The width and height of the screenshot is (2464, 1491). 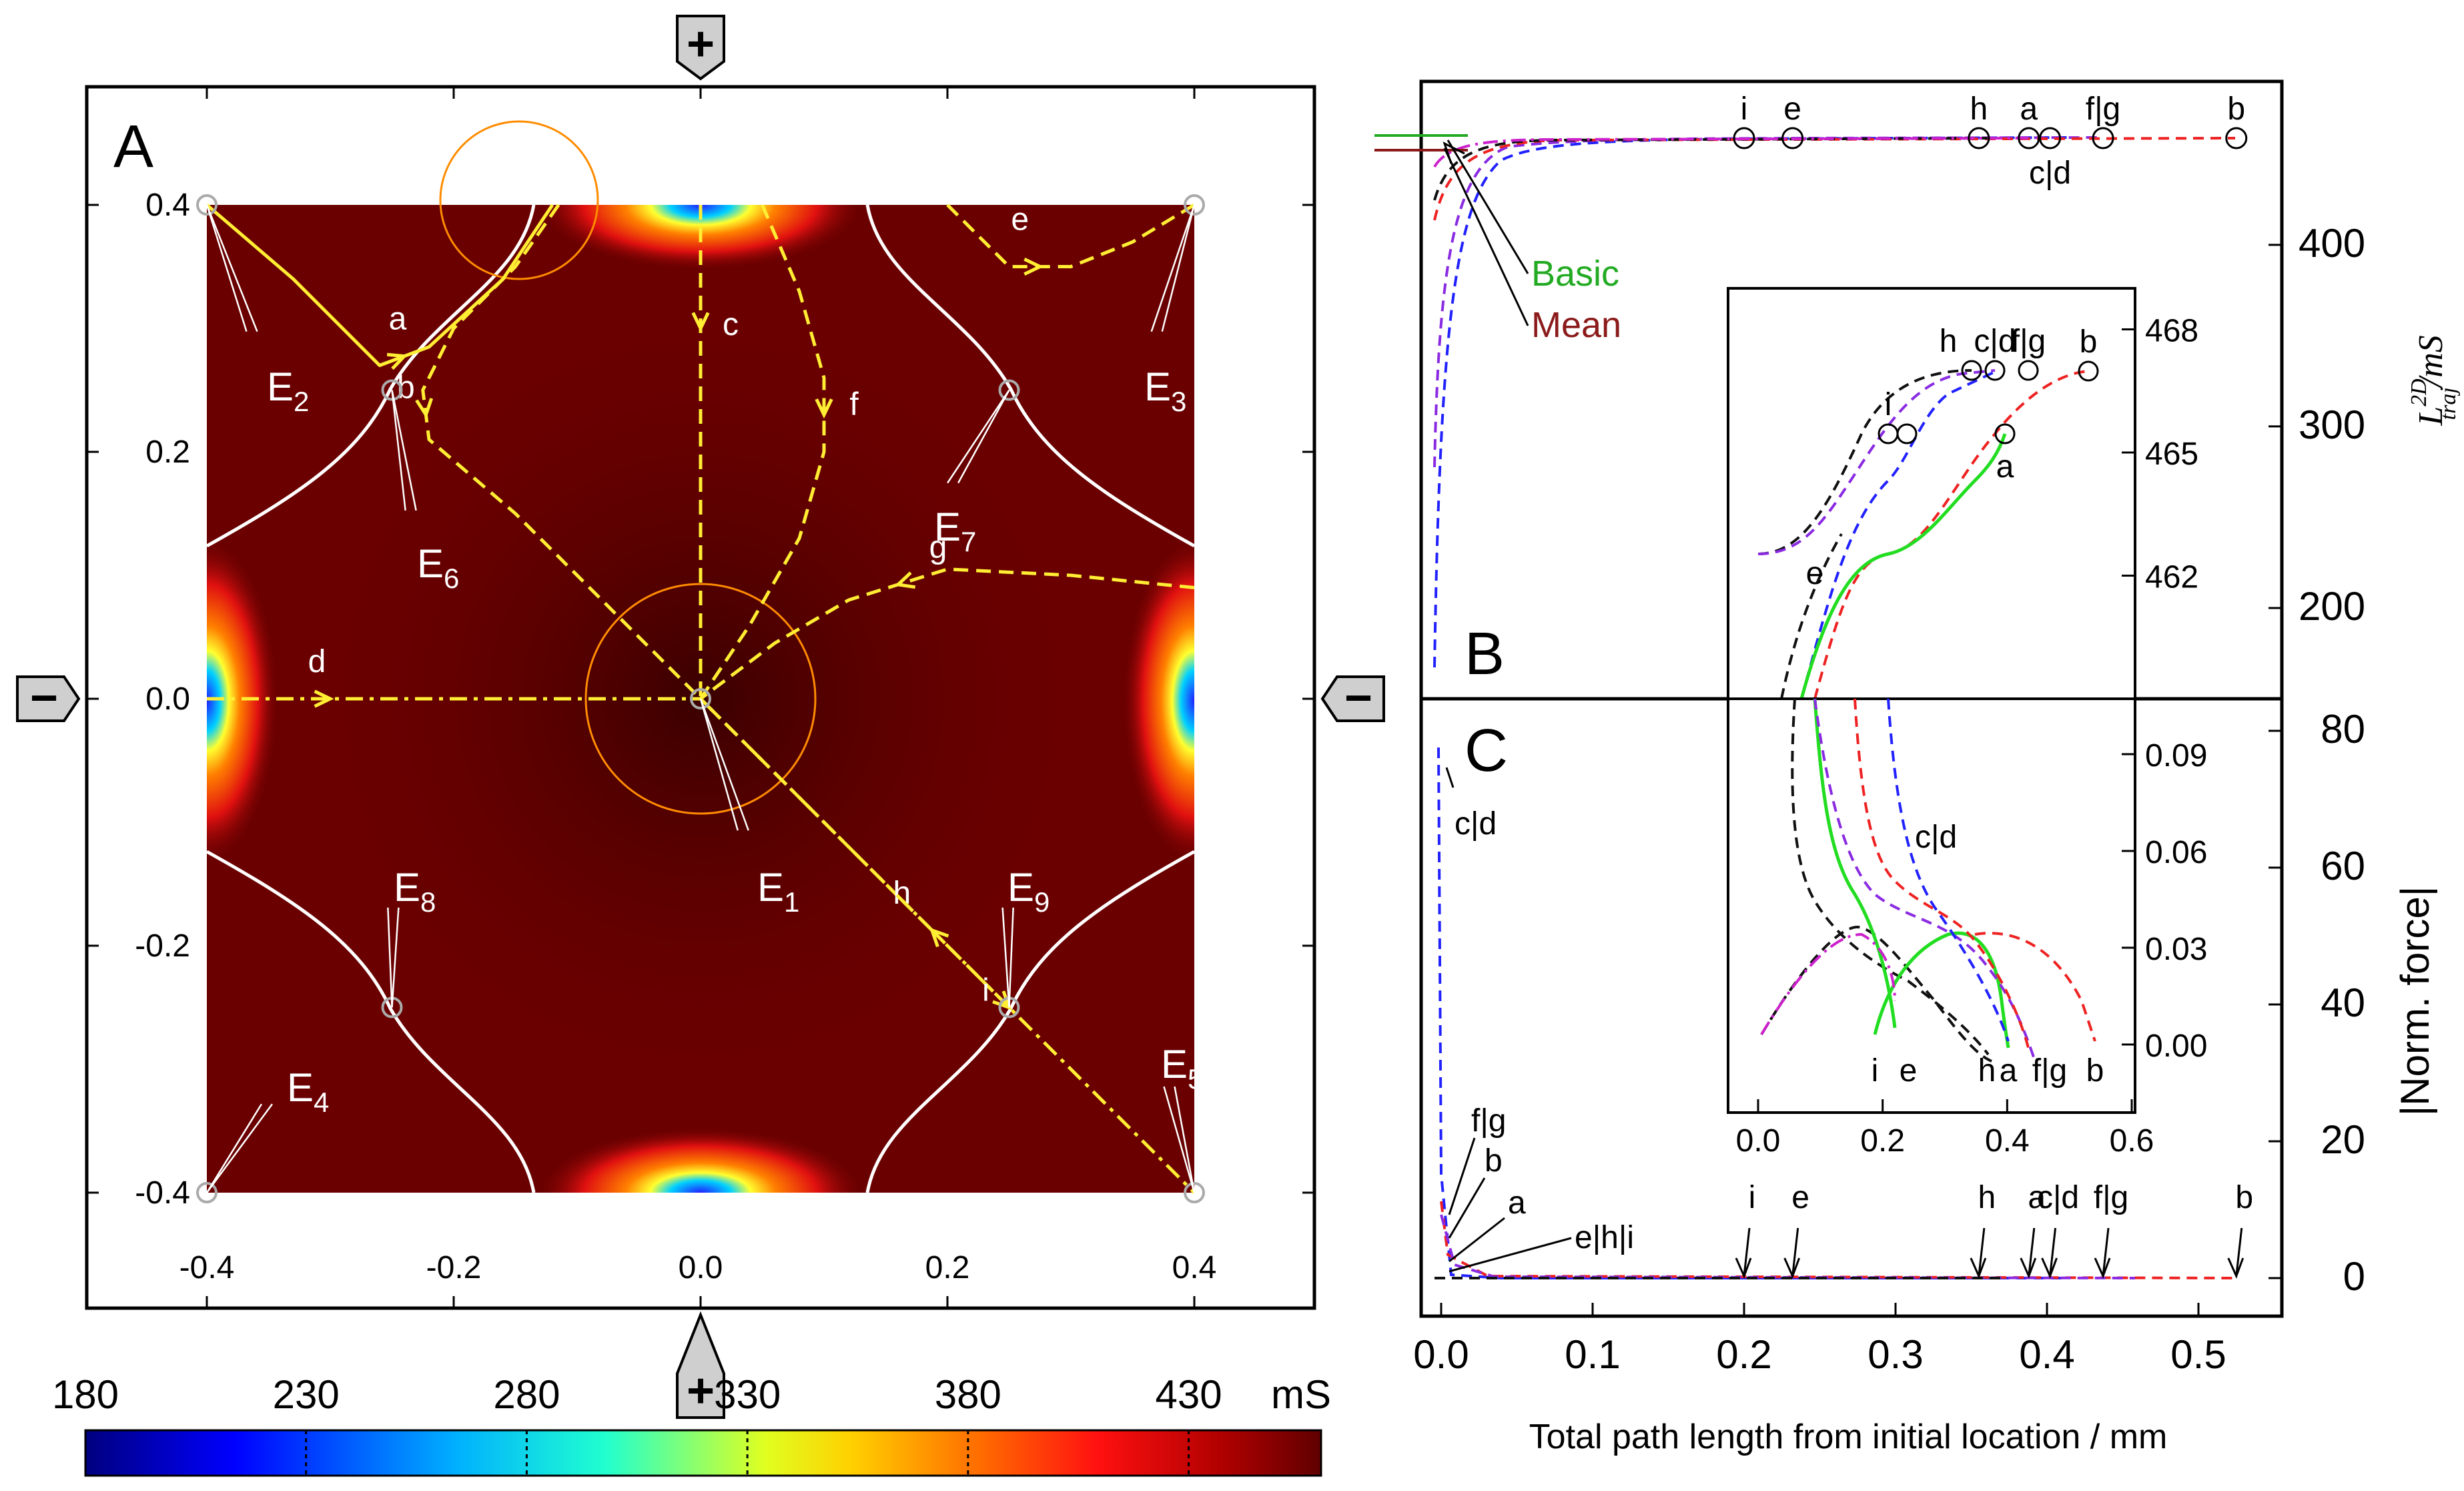 What do you see at coordinates (2058, 1197) in the screenshot?
I see `panel-c-arrow-label-c|d: c|d` at bounding box center [2058, 1197].